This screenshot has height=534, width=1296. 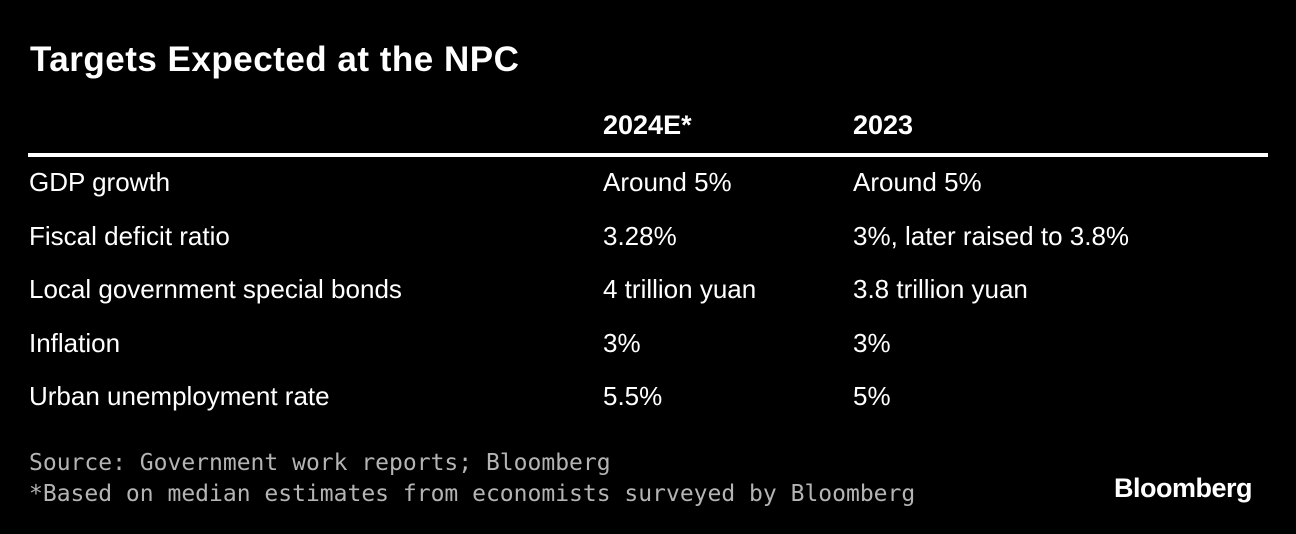 I want to click on value-2023: Around 5%, so click(x=917, y=182).